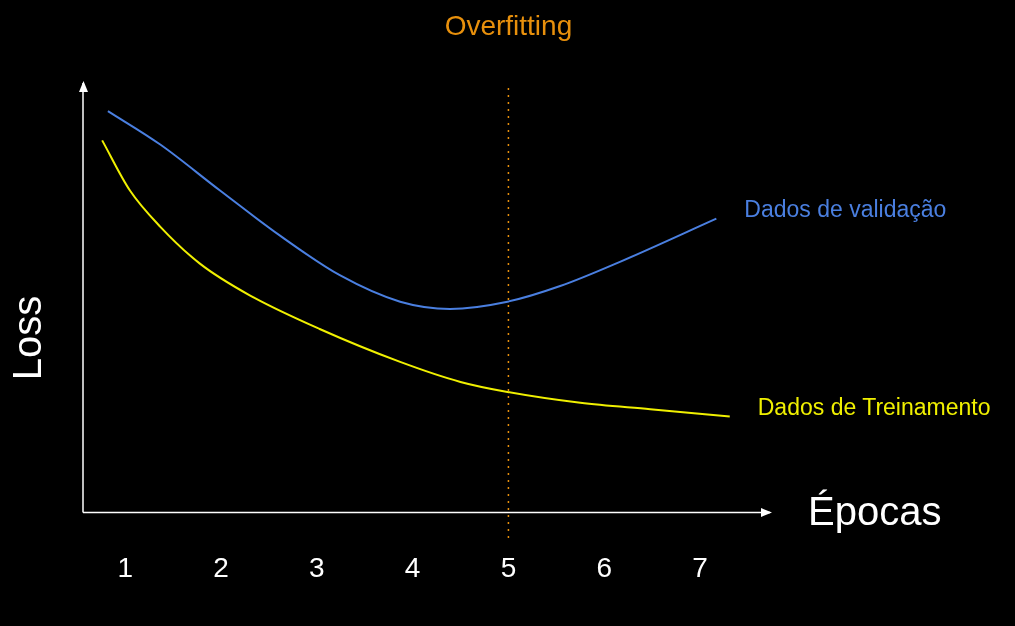 The image size is (1015, 626). Describe the element at coordinates (845, 208) in the screenshot. I see `series-label: Dados de validação` at that location.